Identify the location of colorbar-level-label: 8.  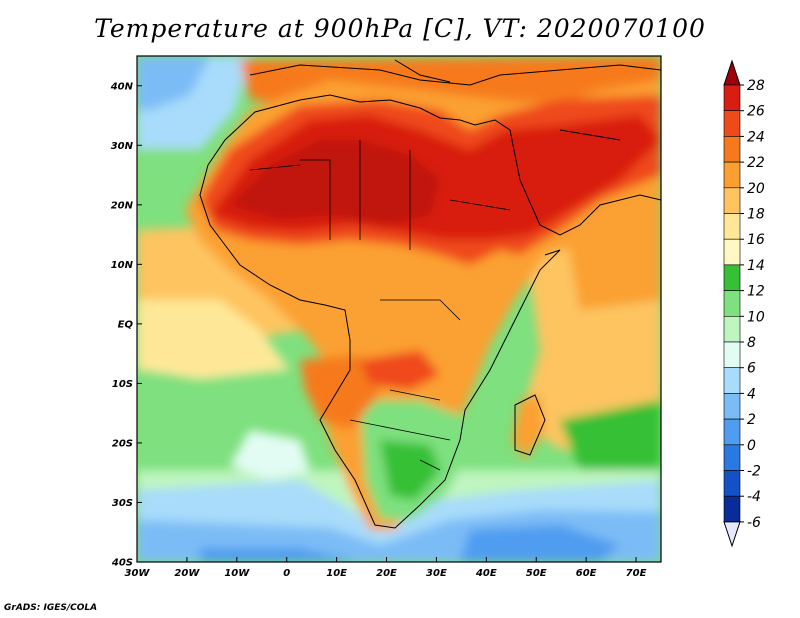
(751, 343).